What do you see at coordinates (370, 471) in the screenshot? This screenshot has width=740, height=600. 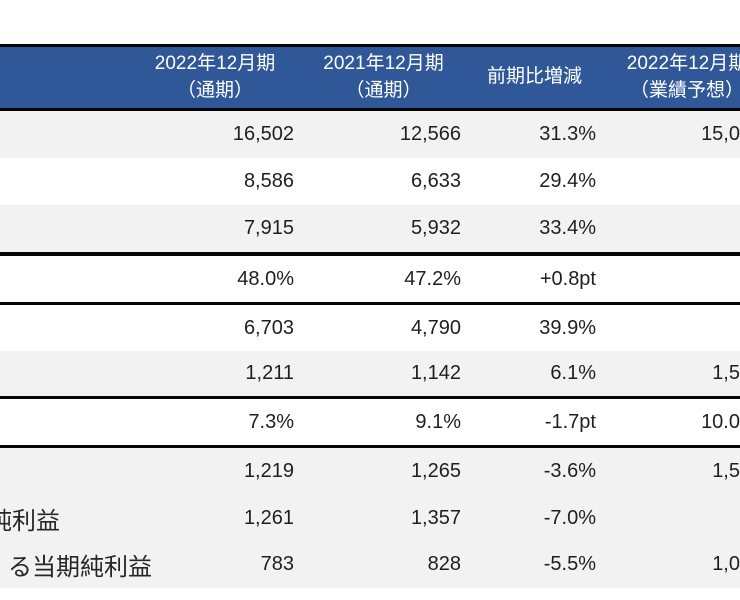 I see `table-row: 1,219 1,265 -3.6% 1,5` at bounding box center [370, 471].